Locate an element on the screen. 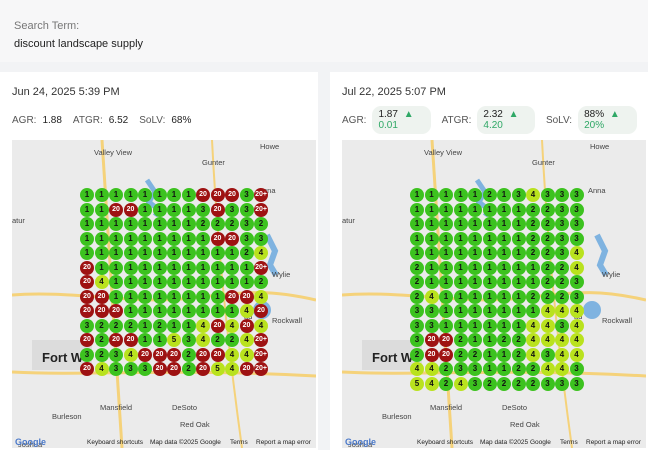 The image size is (648, 450). terms-link: Terms is located at coordinates (569, 442).